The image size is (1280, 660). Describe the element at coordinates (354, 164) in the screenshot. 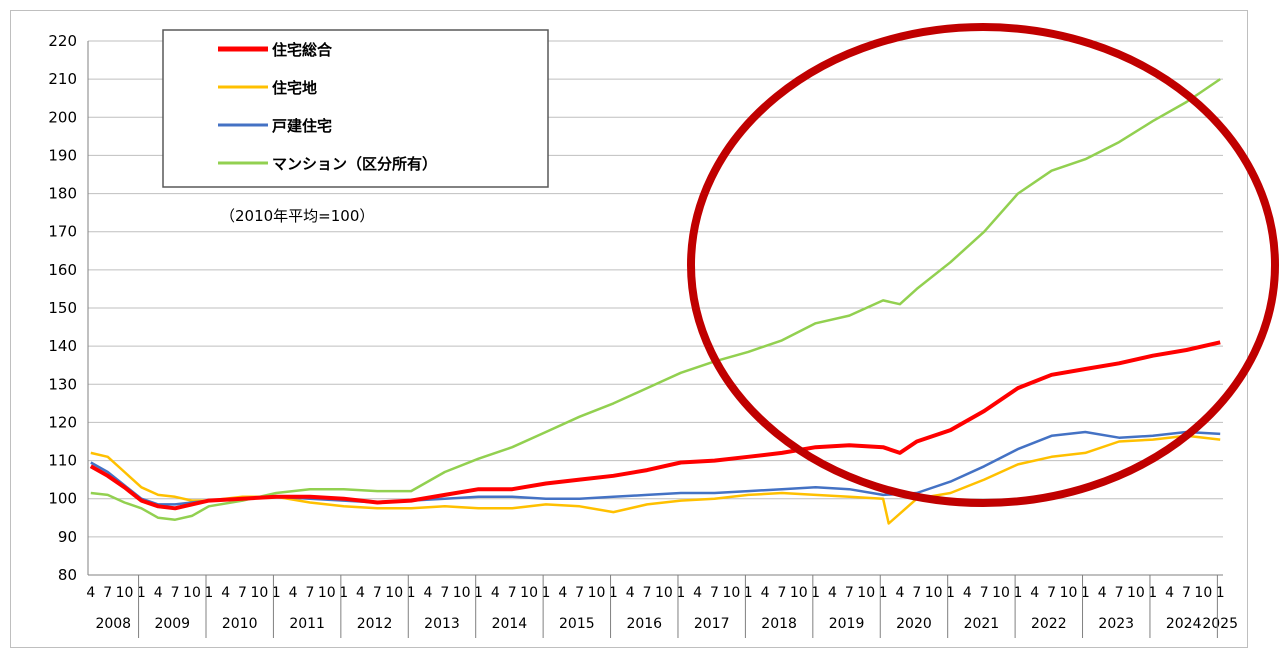

I see `legend-label: マンション（区分所有）` at that location.